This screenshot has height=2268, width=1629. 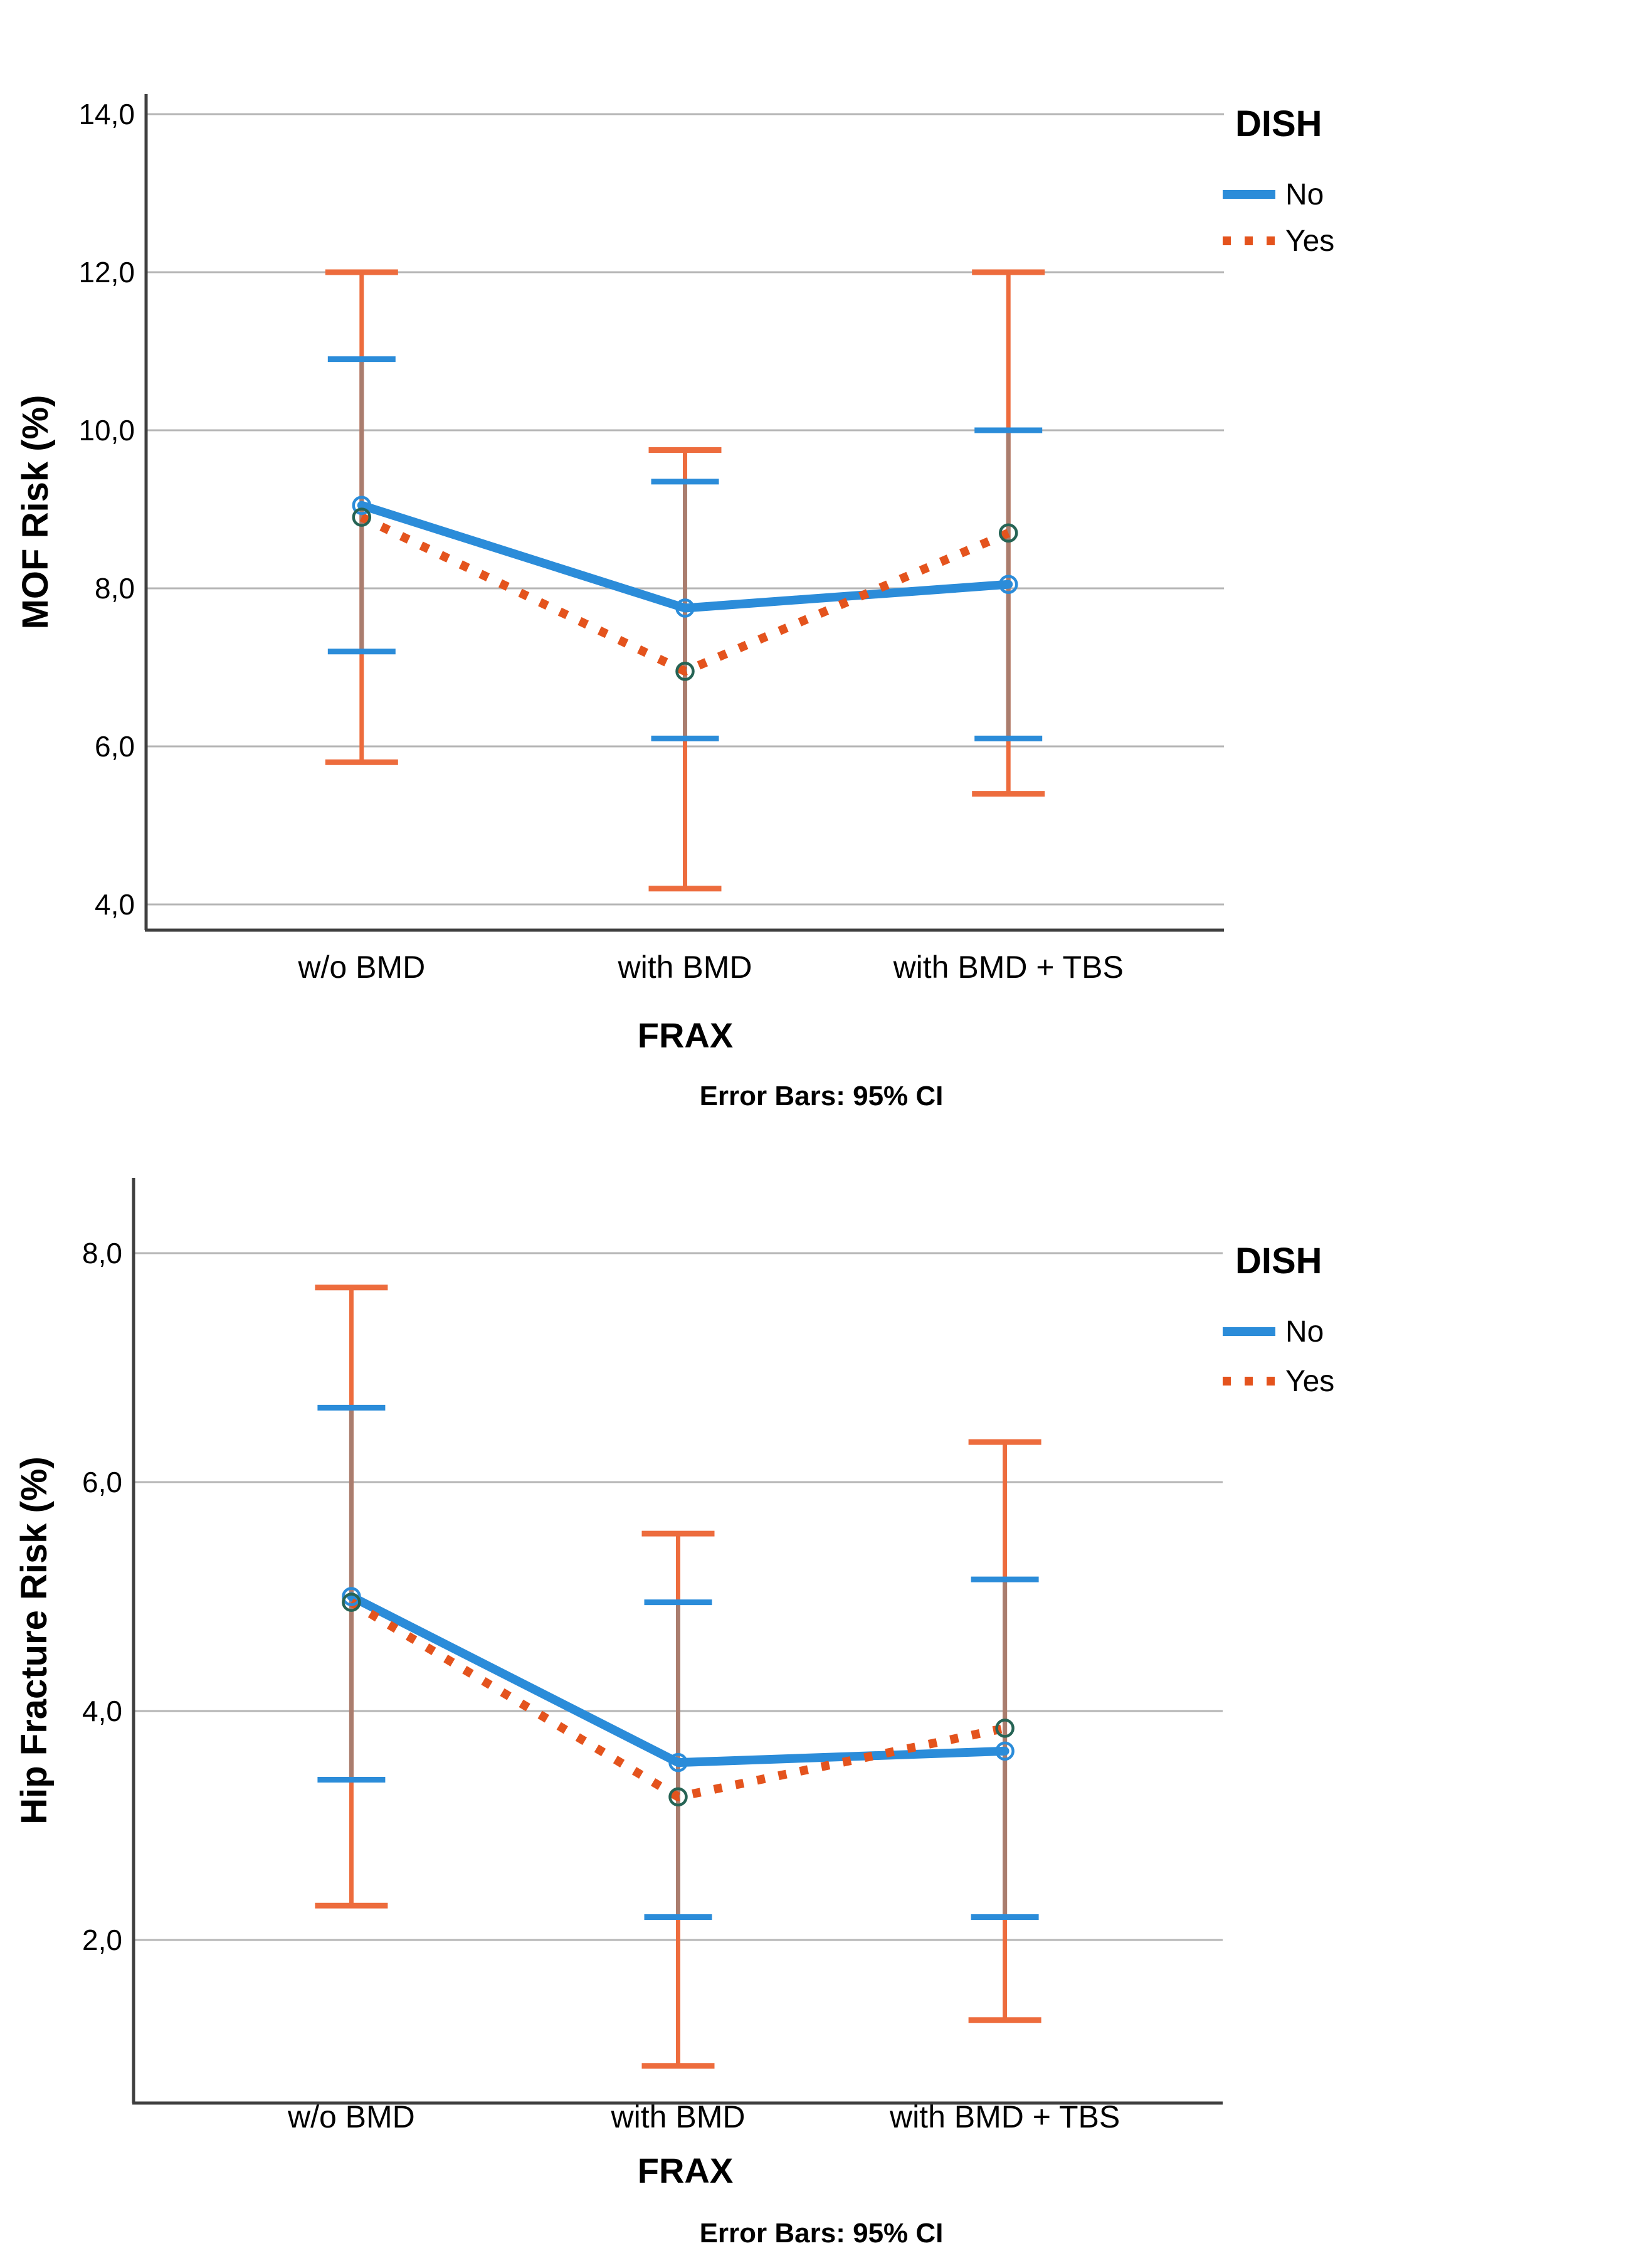 What do you see at coordinates (34, 1640) in the screenshot?
I see `y-axis-title: Hip Fracture Risk (%)` at bounding box center [34, 1640].